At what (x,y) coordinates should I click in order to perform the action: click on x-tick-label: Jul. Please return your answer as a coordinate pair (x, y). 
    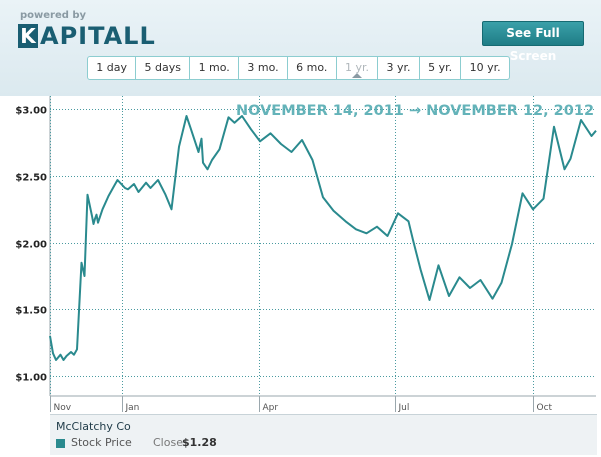
    Looking at the image, I should click on (404, 408).